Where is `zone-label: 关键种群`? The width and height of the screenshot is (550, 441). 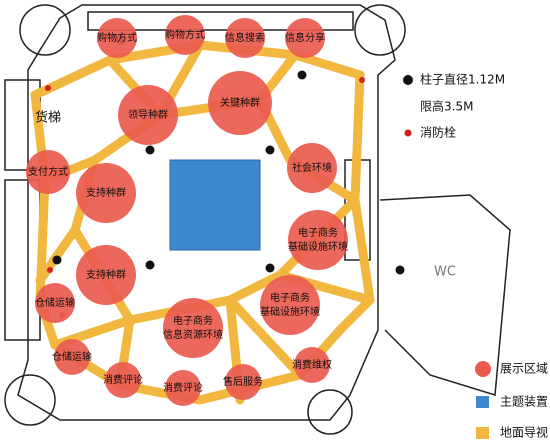 zone-label: 关键种群 is located at coordinates (240, 102).